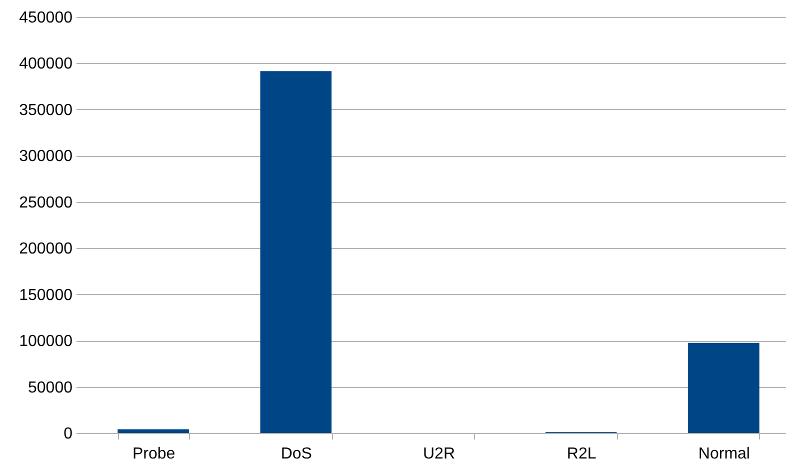 The width and height of the screenshot is (786, 466). Describe the element at coordinates (439, 454) in the screenshot. I see `x-tick-label: U2R` at that location.